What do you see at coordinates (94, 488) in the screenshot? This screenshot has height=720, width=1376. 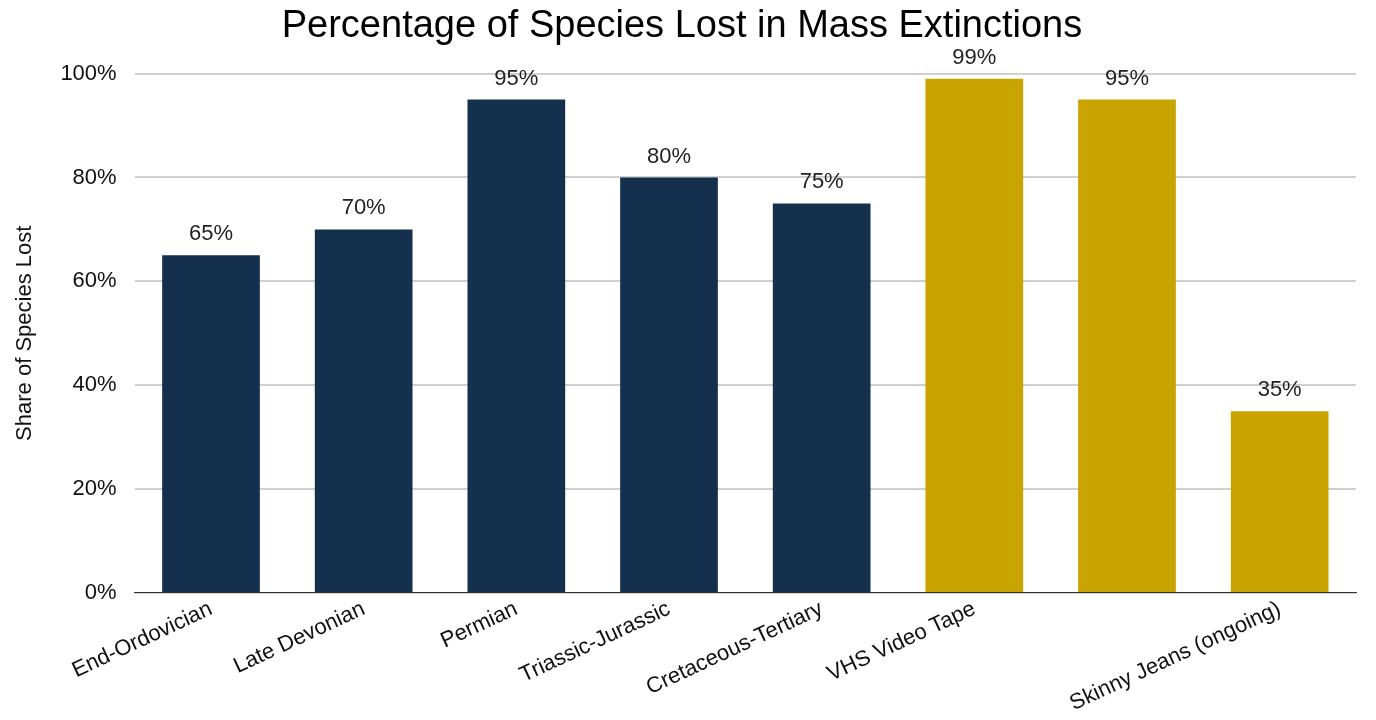 I see `y-tick-label: 20%` at bounding box center [94, 488].